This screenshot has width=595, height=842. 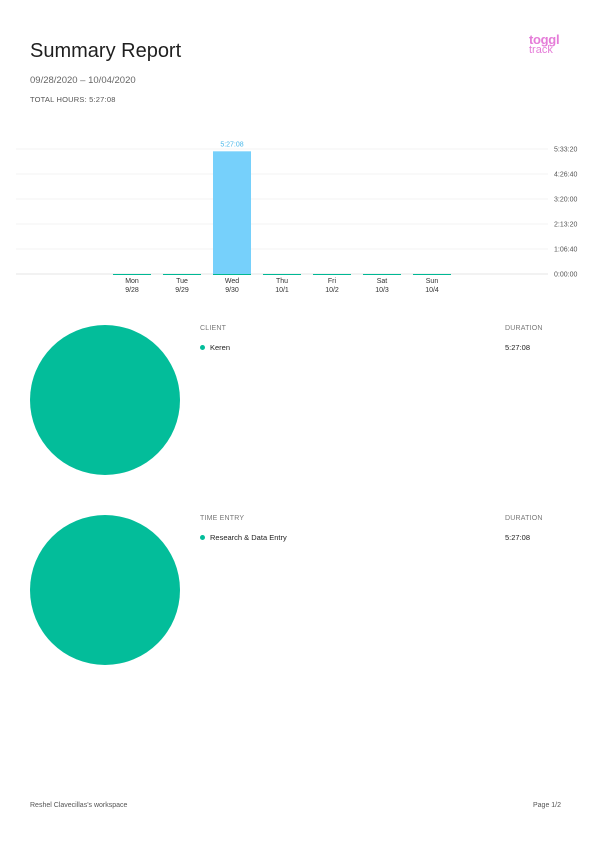 What do you see at coordinates (547, 805) in the screenshot?
I see `page-number: Page 1/2` at bounding box center [547, 805].